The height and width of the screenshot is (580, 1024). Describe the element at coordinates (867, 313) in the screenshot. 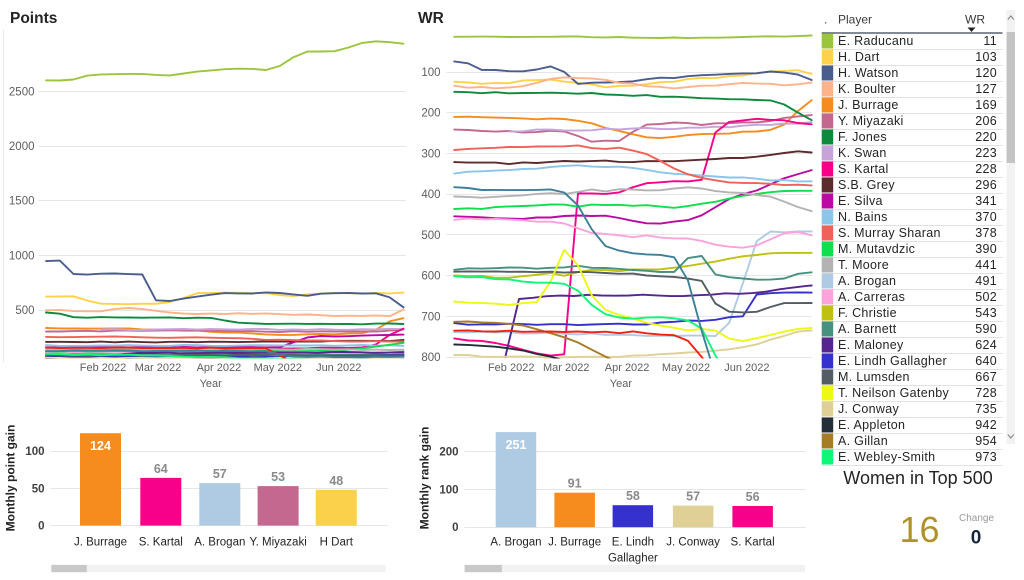

I see `svg-text: F. Christie` at that location.